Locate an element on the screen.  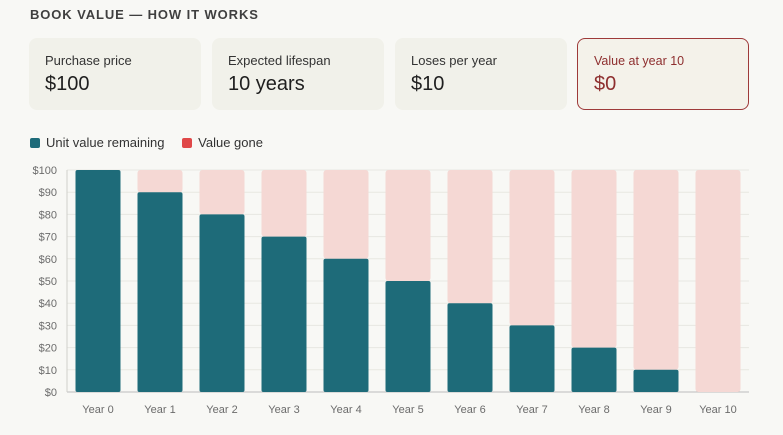
chart-legend: Unit value remaining Value gone is located at coordinates (153, 143).